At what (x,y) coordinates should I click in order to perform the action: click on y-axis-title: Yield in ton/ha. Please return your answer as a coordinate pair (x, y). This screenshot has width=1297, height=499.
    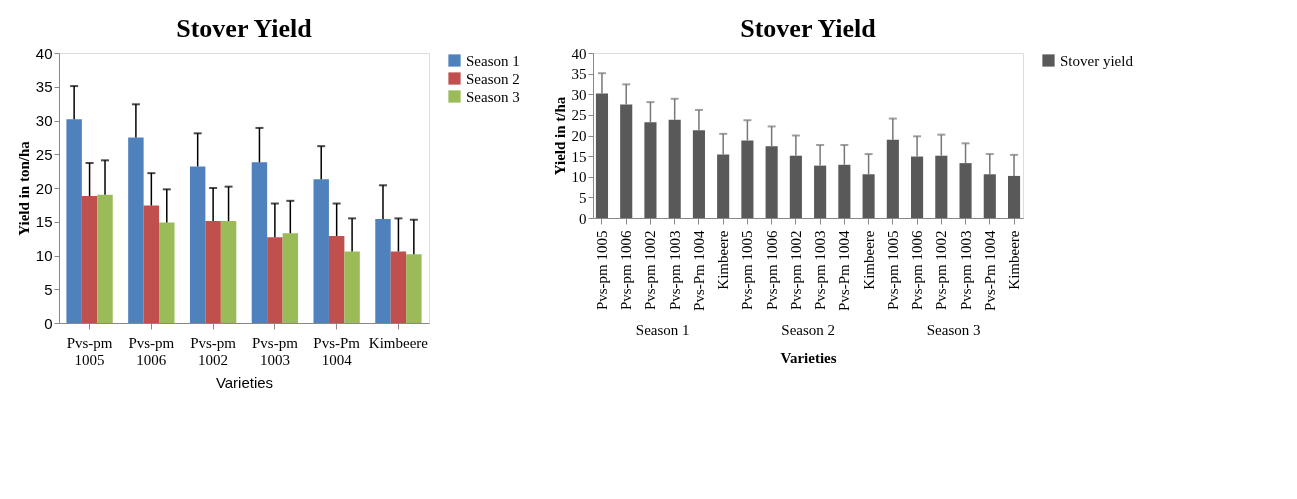
    Looking at the image, I should click on (23, 188).